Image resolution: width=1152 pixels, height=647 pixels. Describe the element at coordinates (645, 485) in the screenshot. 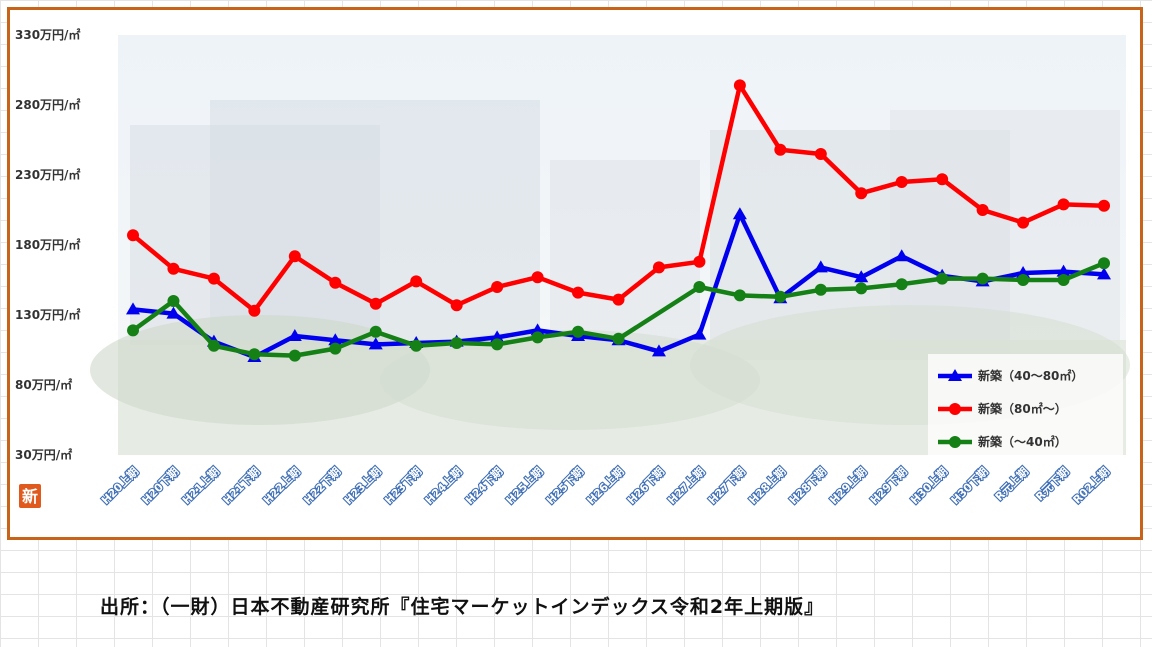

I see `x-tick-label: H26下期` at that location.